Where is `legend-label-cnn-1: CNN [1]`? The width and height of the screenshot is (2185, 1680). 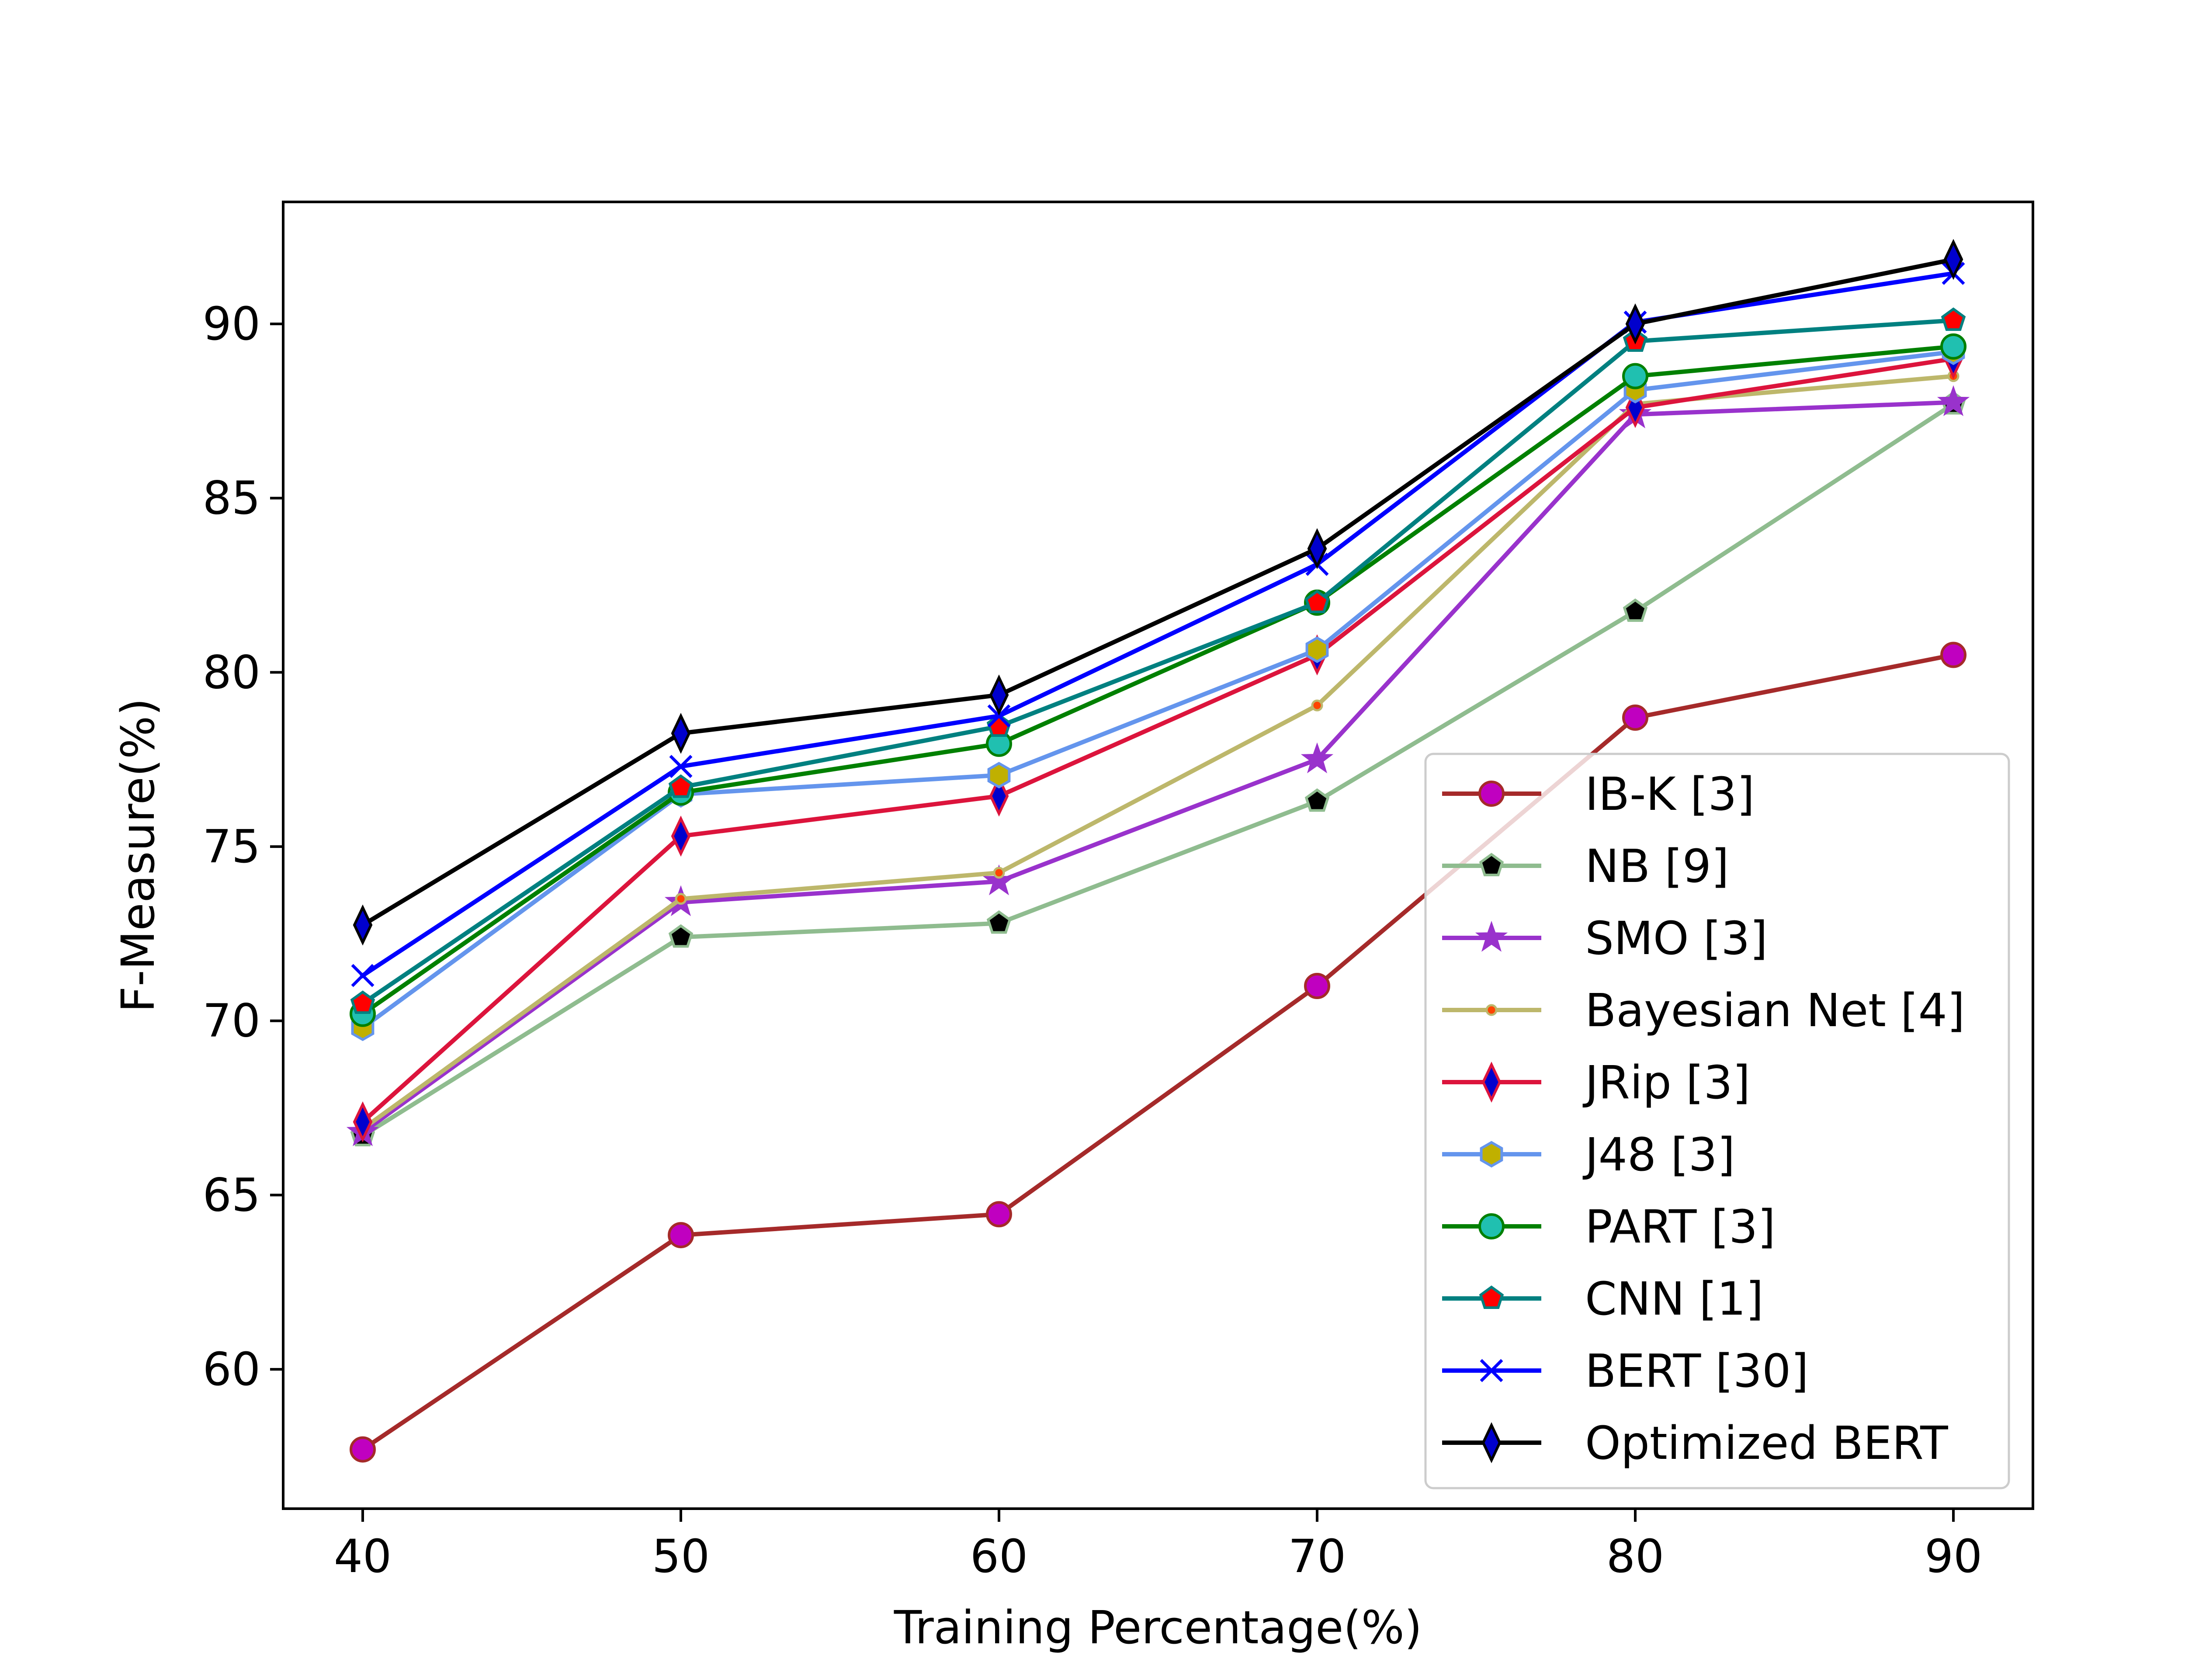
legend-label-cnn-1: CNN [1] is located at coordinates (1675, 1299).